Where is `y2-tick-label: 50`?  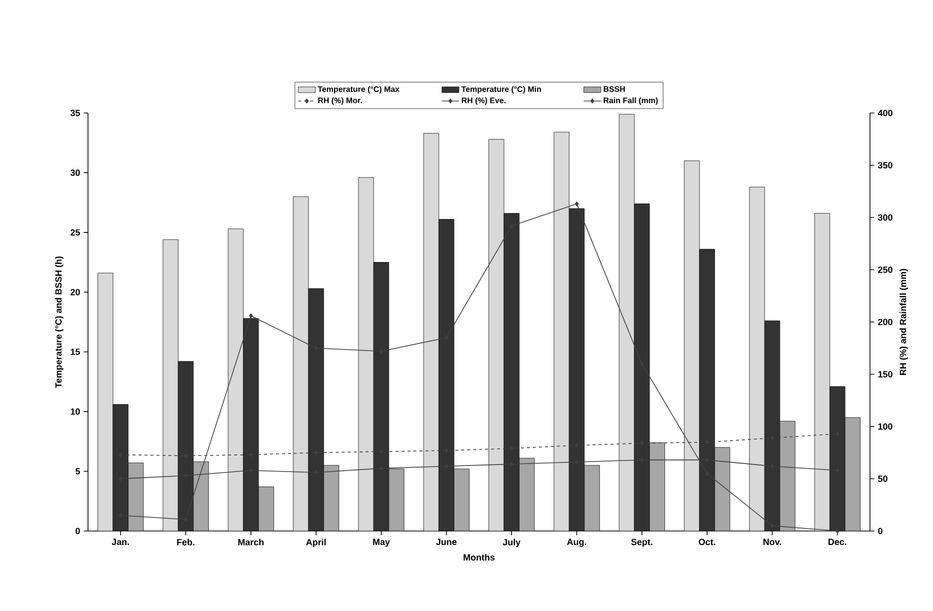
y2-tick-label: 50 is located at coordinates (883, 479).